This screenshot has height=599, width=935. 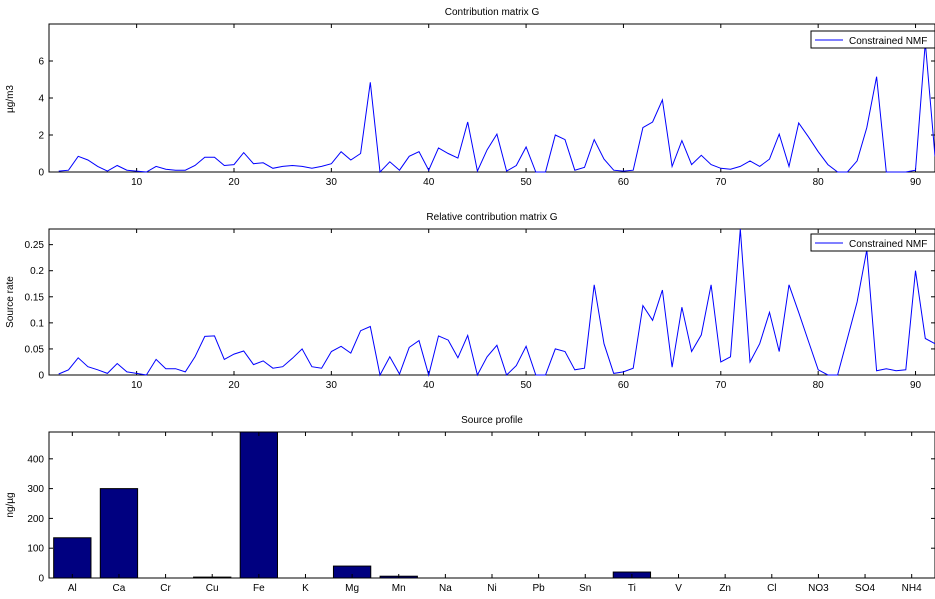 I want to click on y-tick-label: 0.15, so click(x=35, y=297).